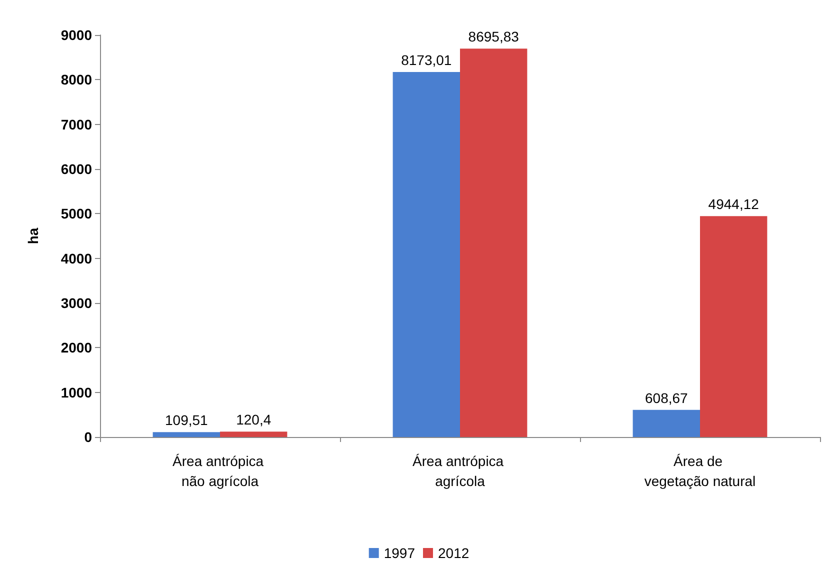 The image size is (838, 583). Describe the element at coordinates (220, 471) in the screenshot. I see `x-tick-label: Área antrópica não agrícola` at that location.